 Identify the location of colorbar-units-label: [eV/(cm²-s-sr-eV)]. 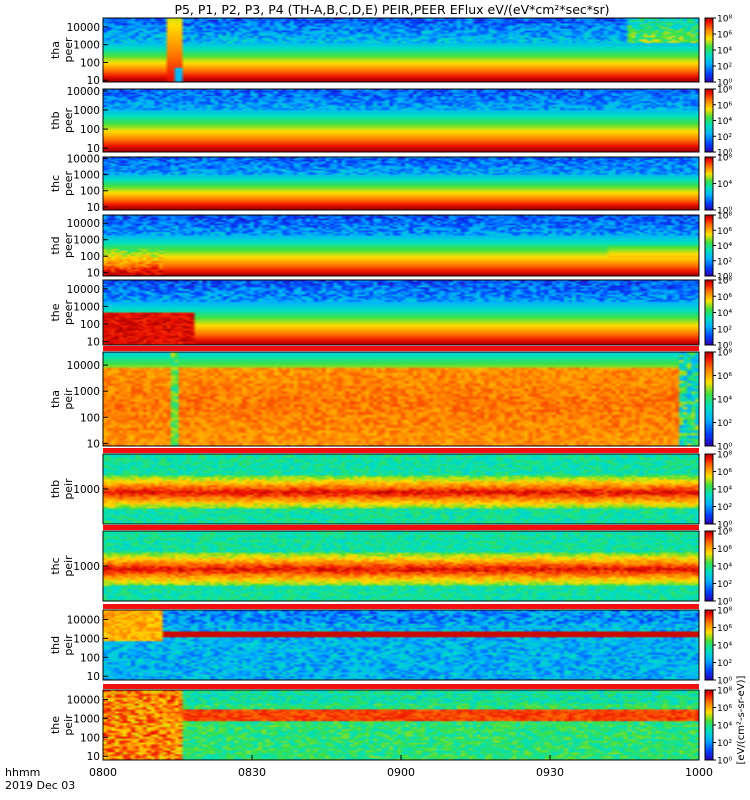
(741, 719).